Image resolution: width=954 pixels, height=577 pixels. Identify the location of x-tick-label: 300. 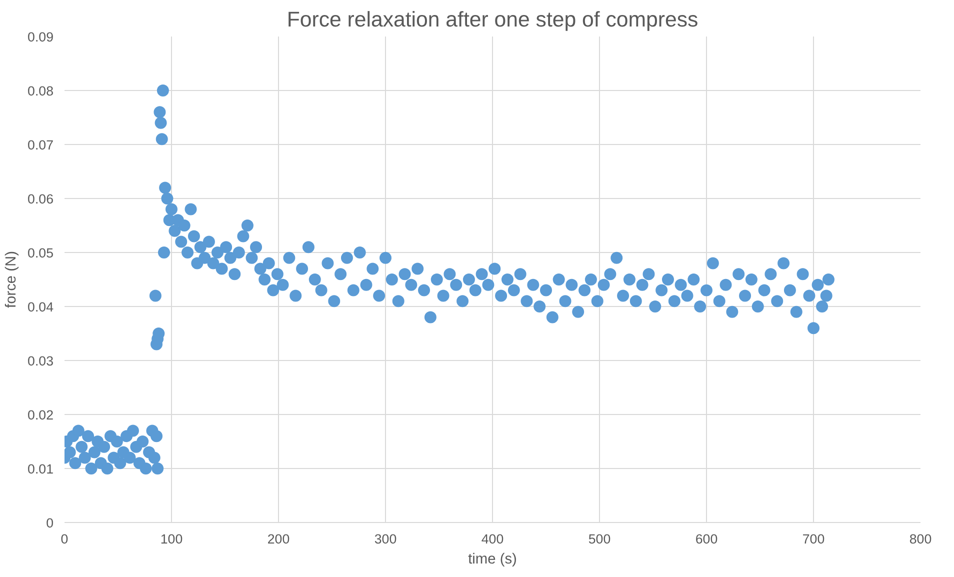
(385, 539).